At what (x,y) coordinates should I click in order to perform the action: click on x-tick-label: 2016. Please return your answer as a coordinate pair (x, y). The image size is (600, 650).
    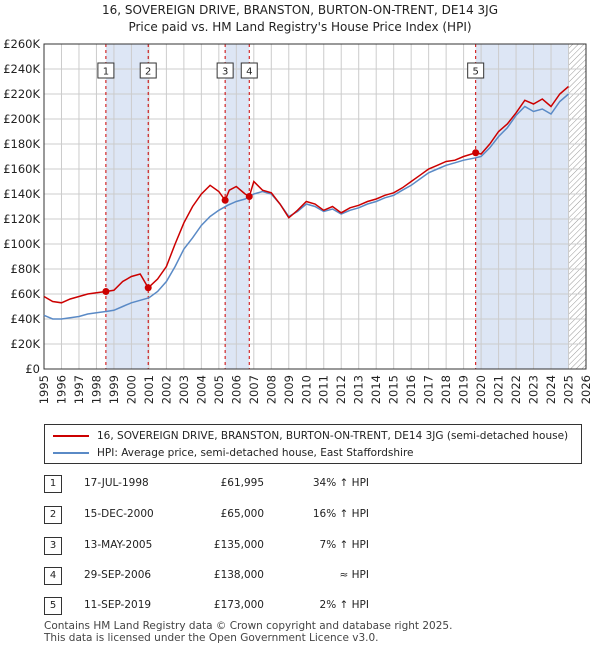
    Looking at the image, I should click on (411, 389).